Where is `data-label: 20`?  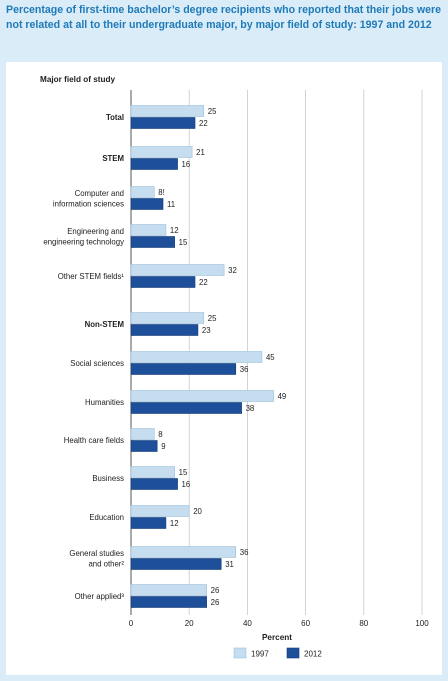 data-label: 20 is located at coordinates (197, 511).